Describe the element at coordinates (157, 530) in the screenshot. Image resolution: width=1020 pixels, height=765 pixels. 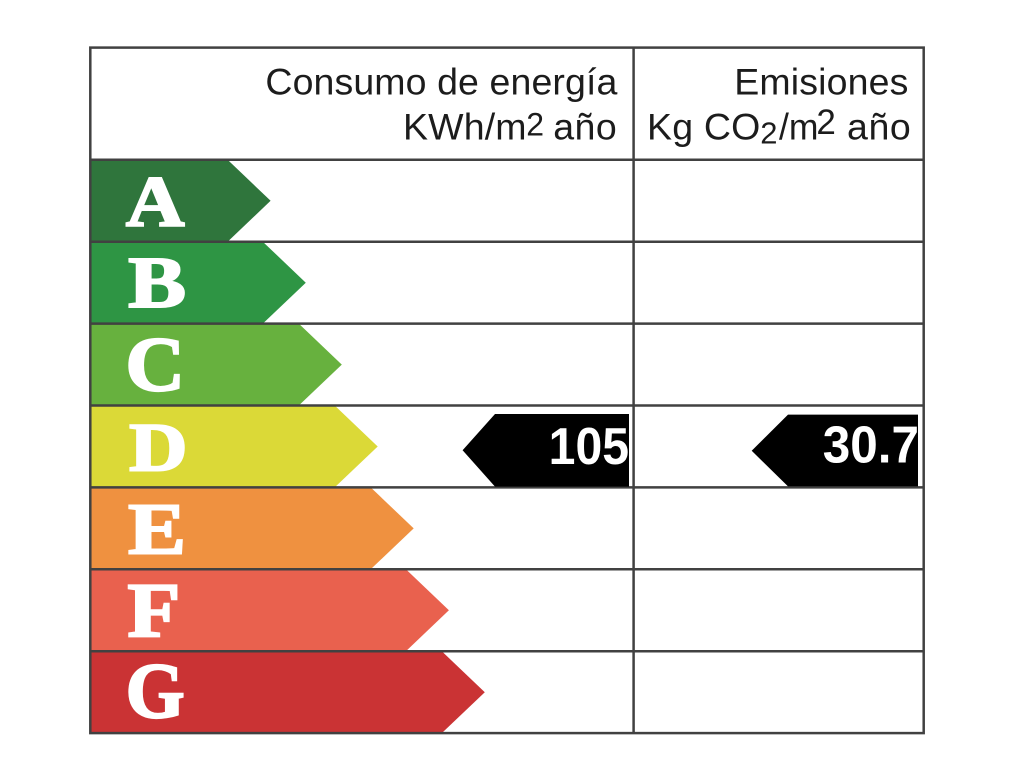
I see `svg-text: E` at that location.